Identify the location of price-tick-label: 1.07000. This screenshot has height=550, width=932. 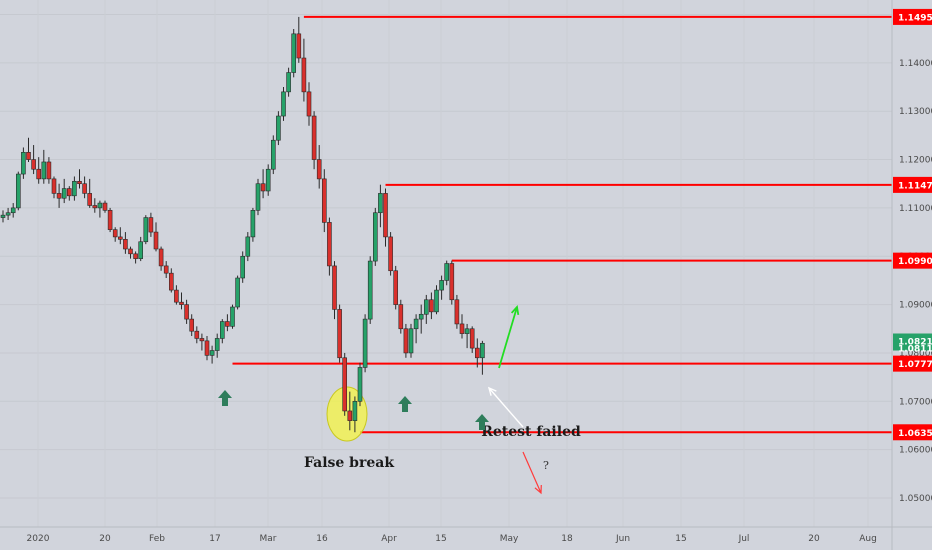
(915, 402).